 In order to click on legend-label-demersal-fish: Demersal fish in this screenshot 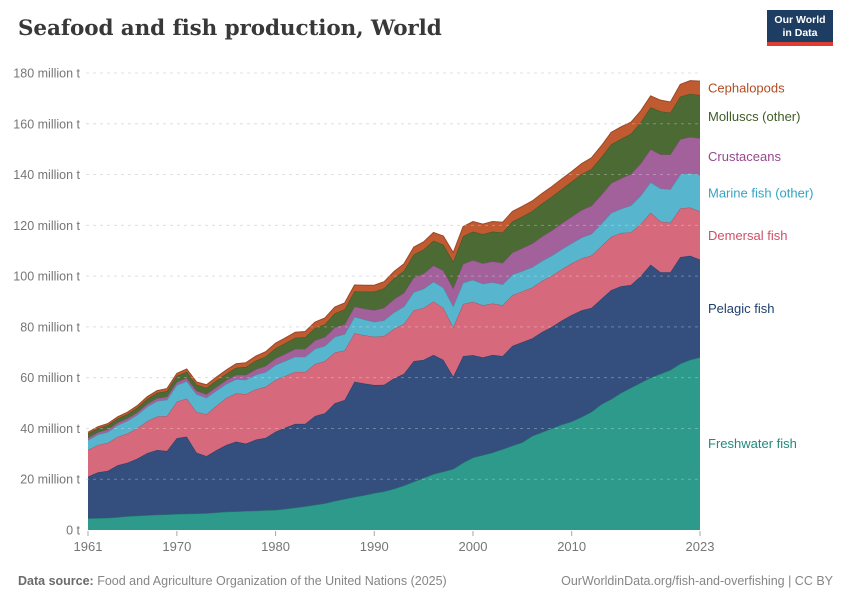, I will do `click(747, 235)`.